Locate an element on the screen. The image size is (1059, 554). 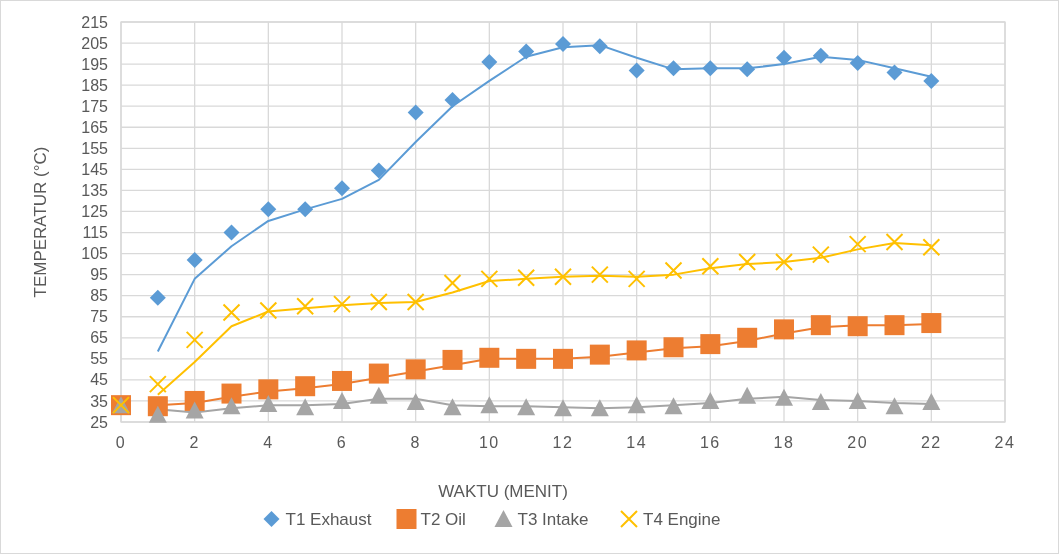
y-tick-label: 155 is located at coordinates (95, 148).